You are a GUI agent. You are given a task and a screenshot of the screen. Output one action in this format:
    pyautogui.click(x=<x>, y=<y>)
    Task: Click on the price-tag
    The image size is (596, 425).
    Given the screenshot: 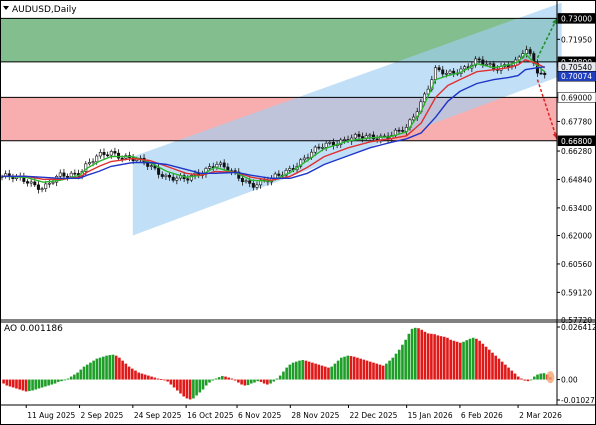 What is the action you would take?
    pyautogui.click(x=576, y=141)
    